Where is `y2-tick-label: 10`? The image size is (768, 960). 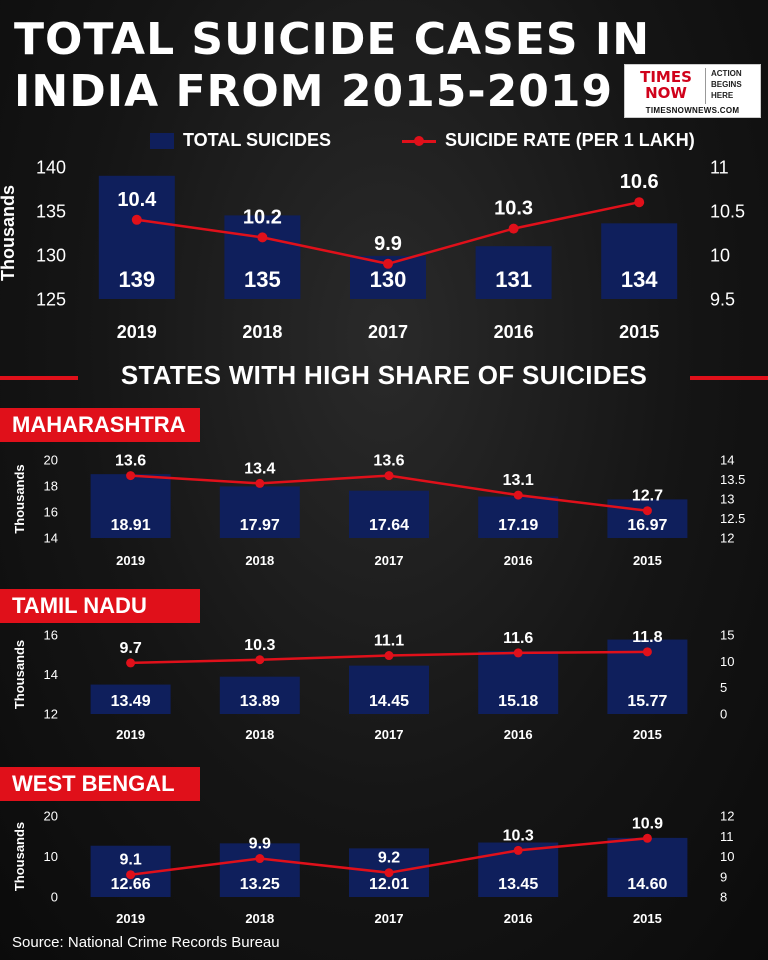 y2-tick-label: 10 is located at coordinates (720, 255).